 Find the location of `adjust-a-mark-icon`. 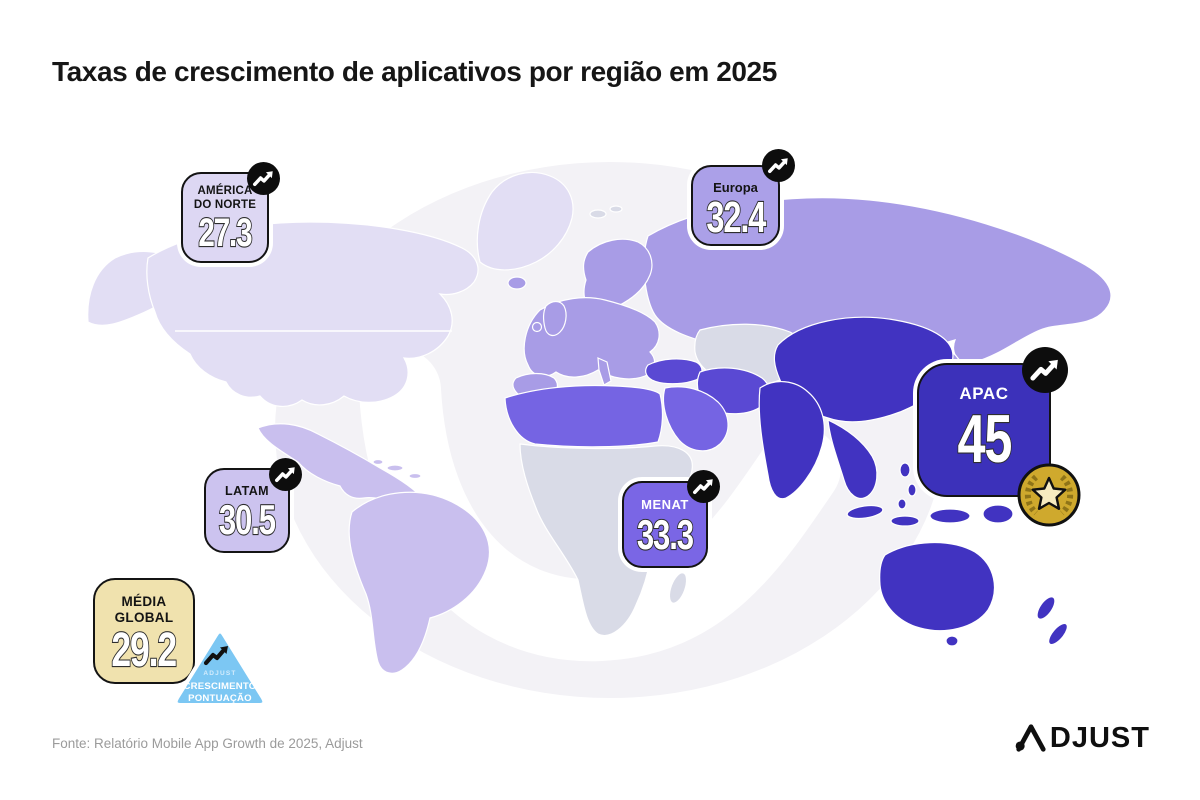

adjust-a-mark-icon is located at coordinates (1030, 738).